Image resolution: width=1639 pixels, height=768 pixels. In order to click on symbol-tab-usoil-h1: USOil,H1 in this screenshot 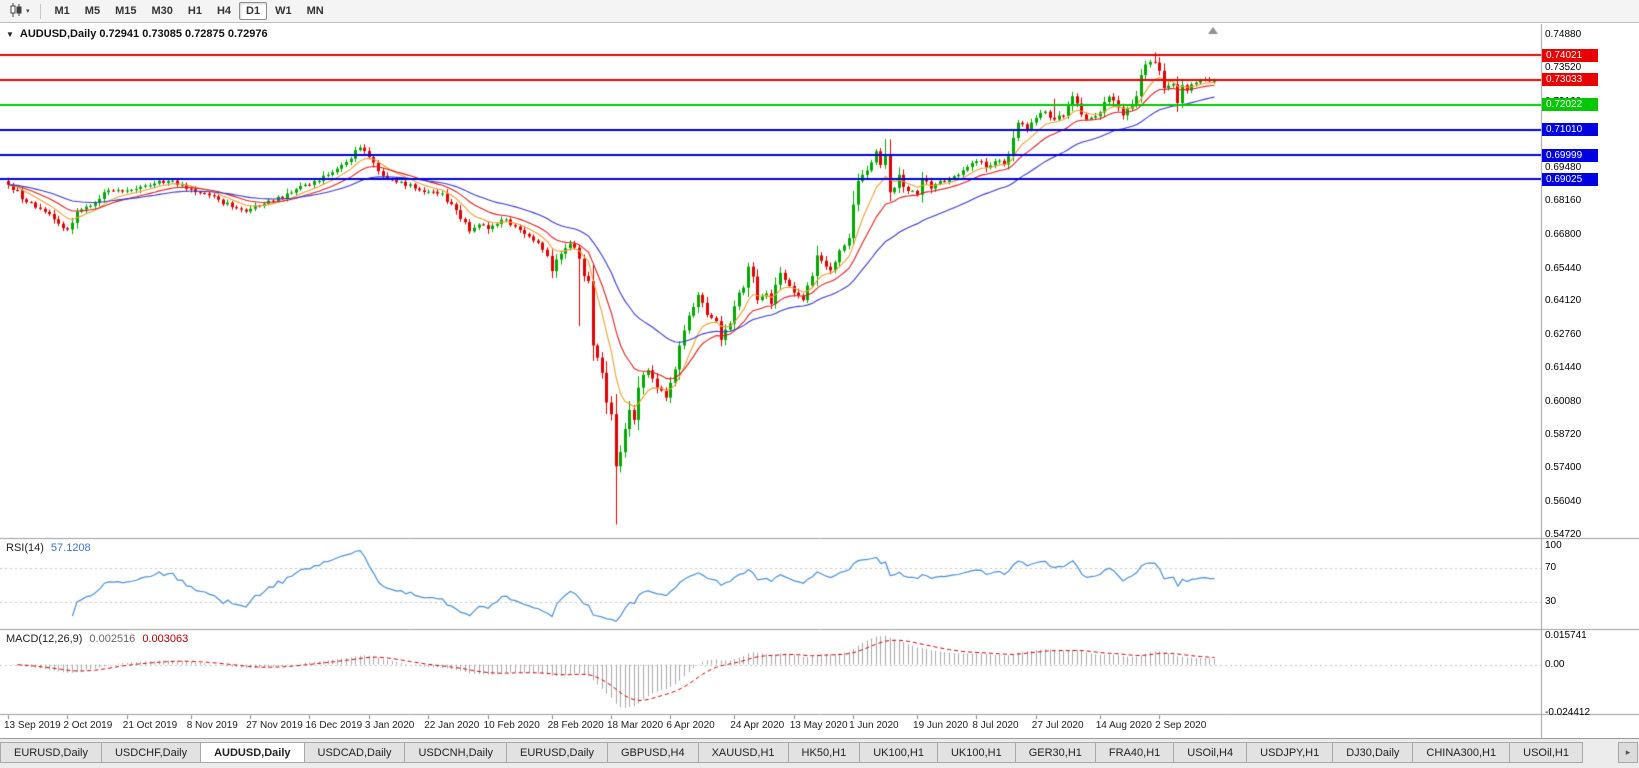, I will do `click(1546, 752)`.